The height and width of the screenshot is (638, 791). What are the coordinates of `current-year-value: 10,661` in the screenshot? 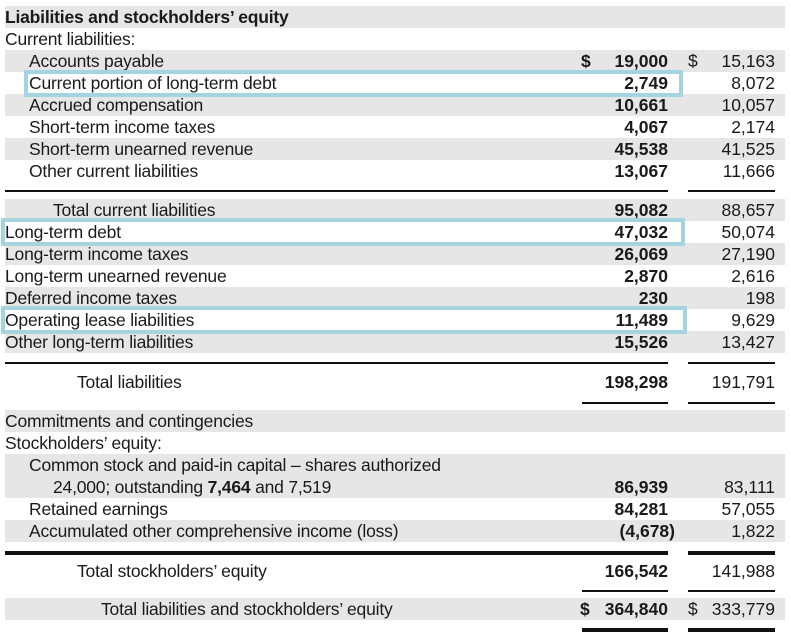 It's located at (641, 105).